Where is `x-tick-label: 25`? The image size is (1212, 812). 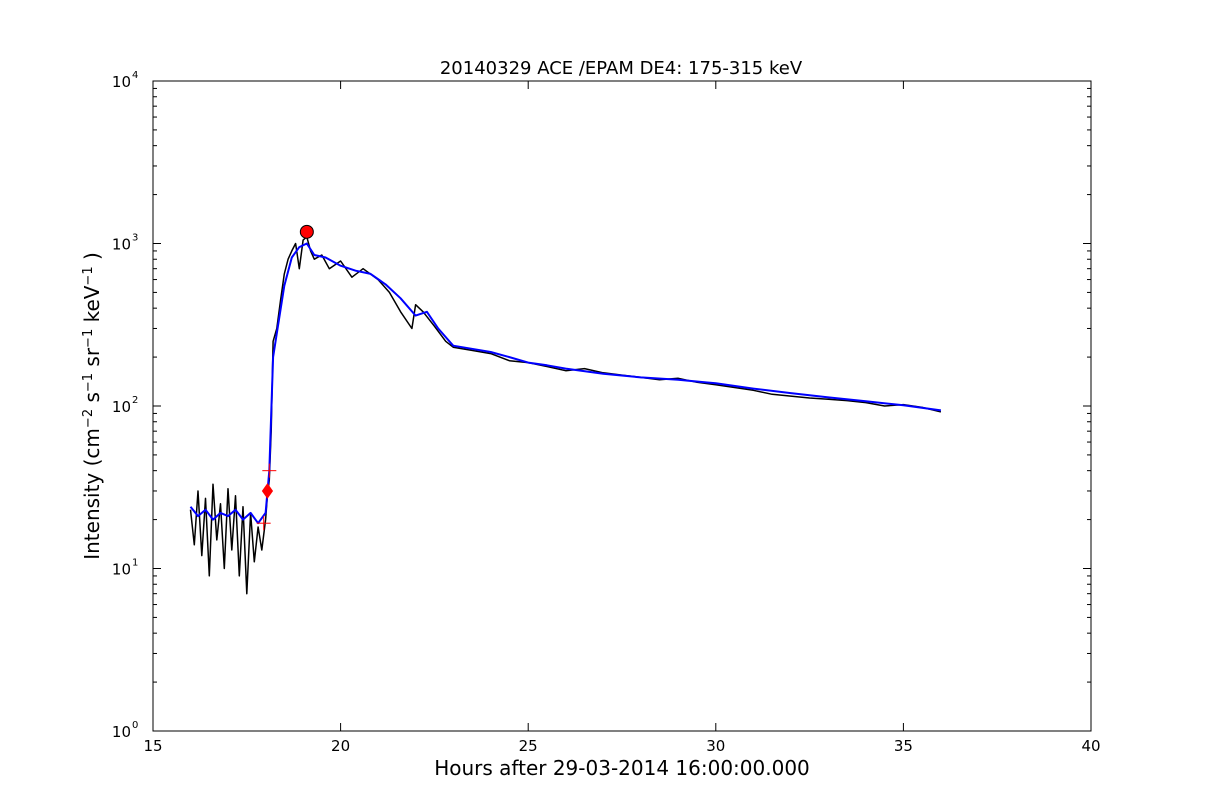
x-tick-label: 25 is located at coordinates (528, 746).